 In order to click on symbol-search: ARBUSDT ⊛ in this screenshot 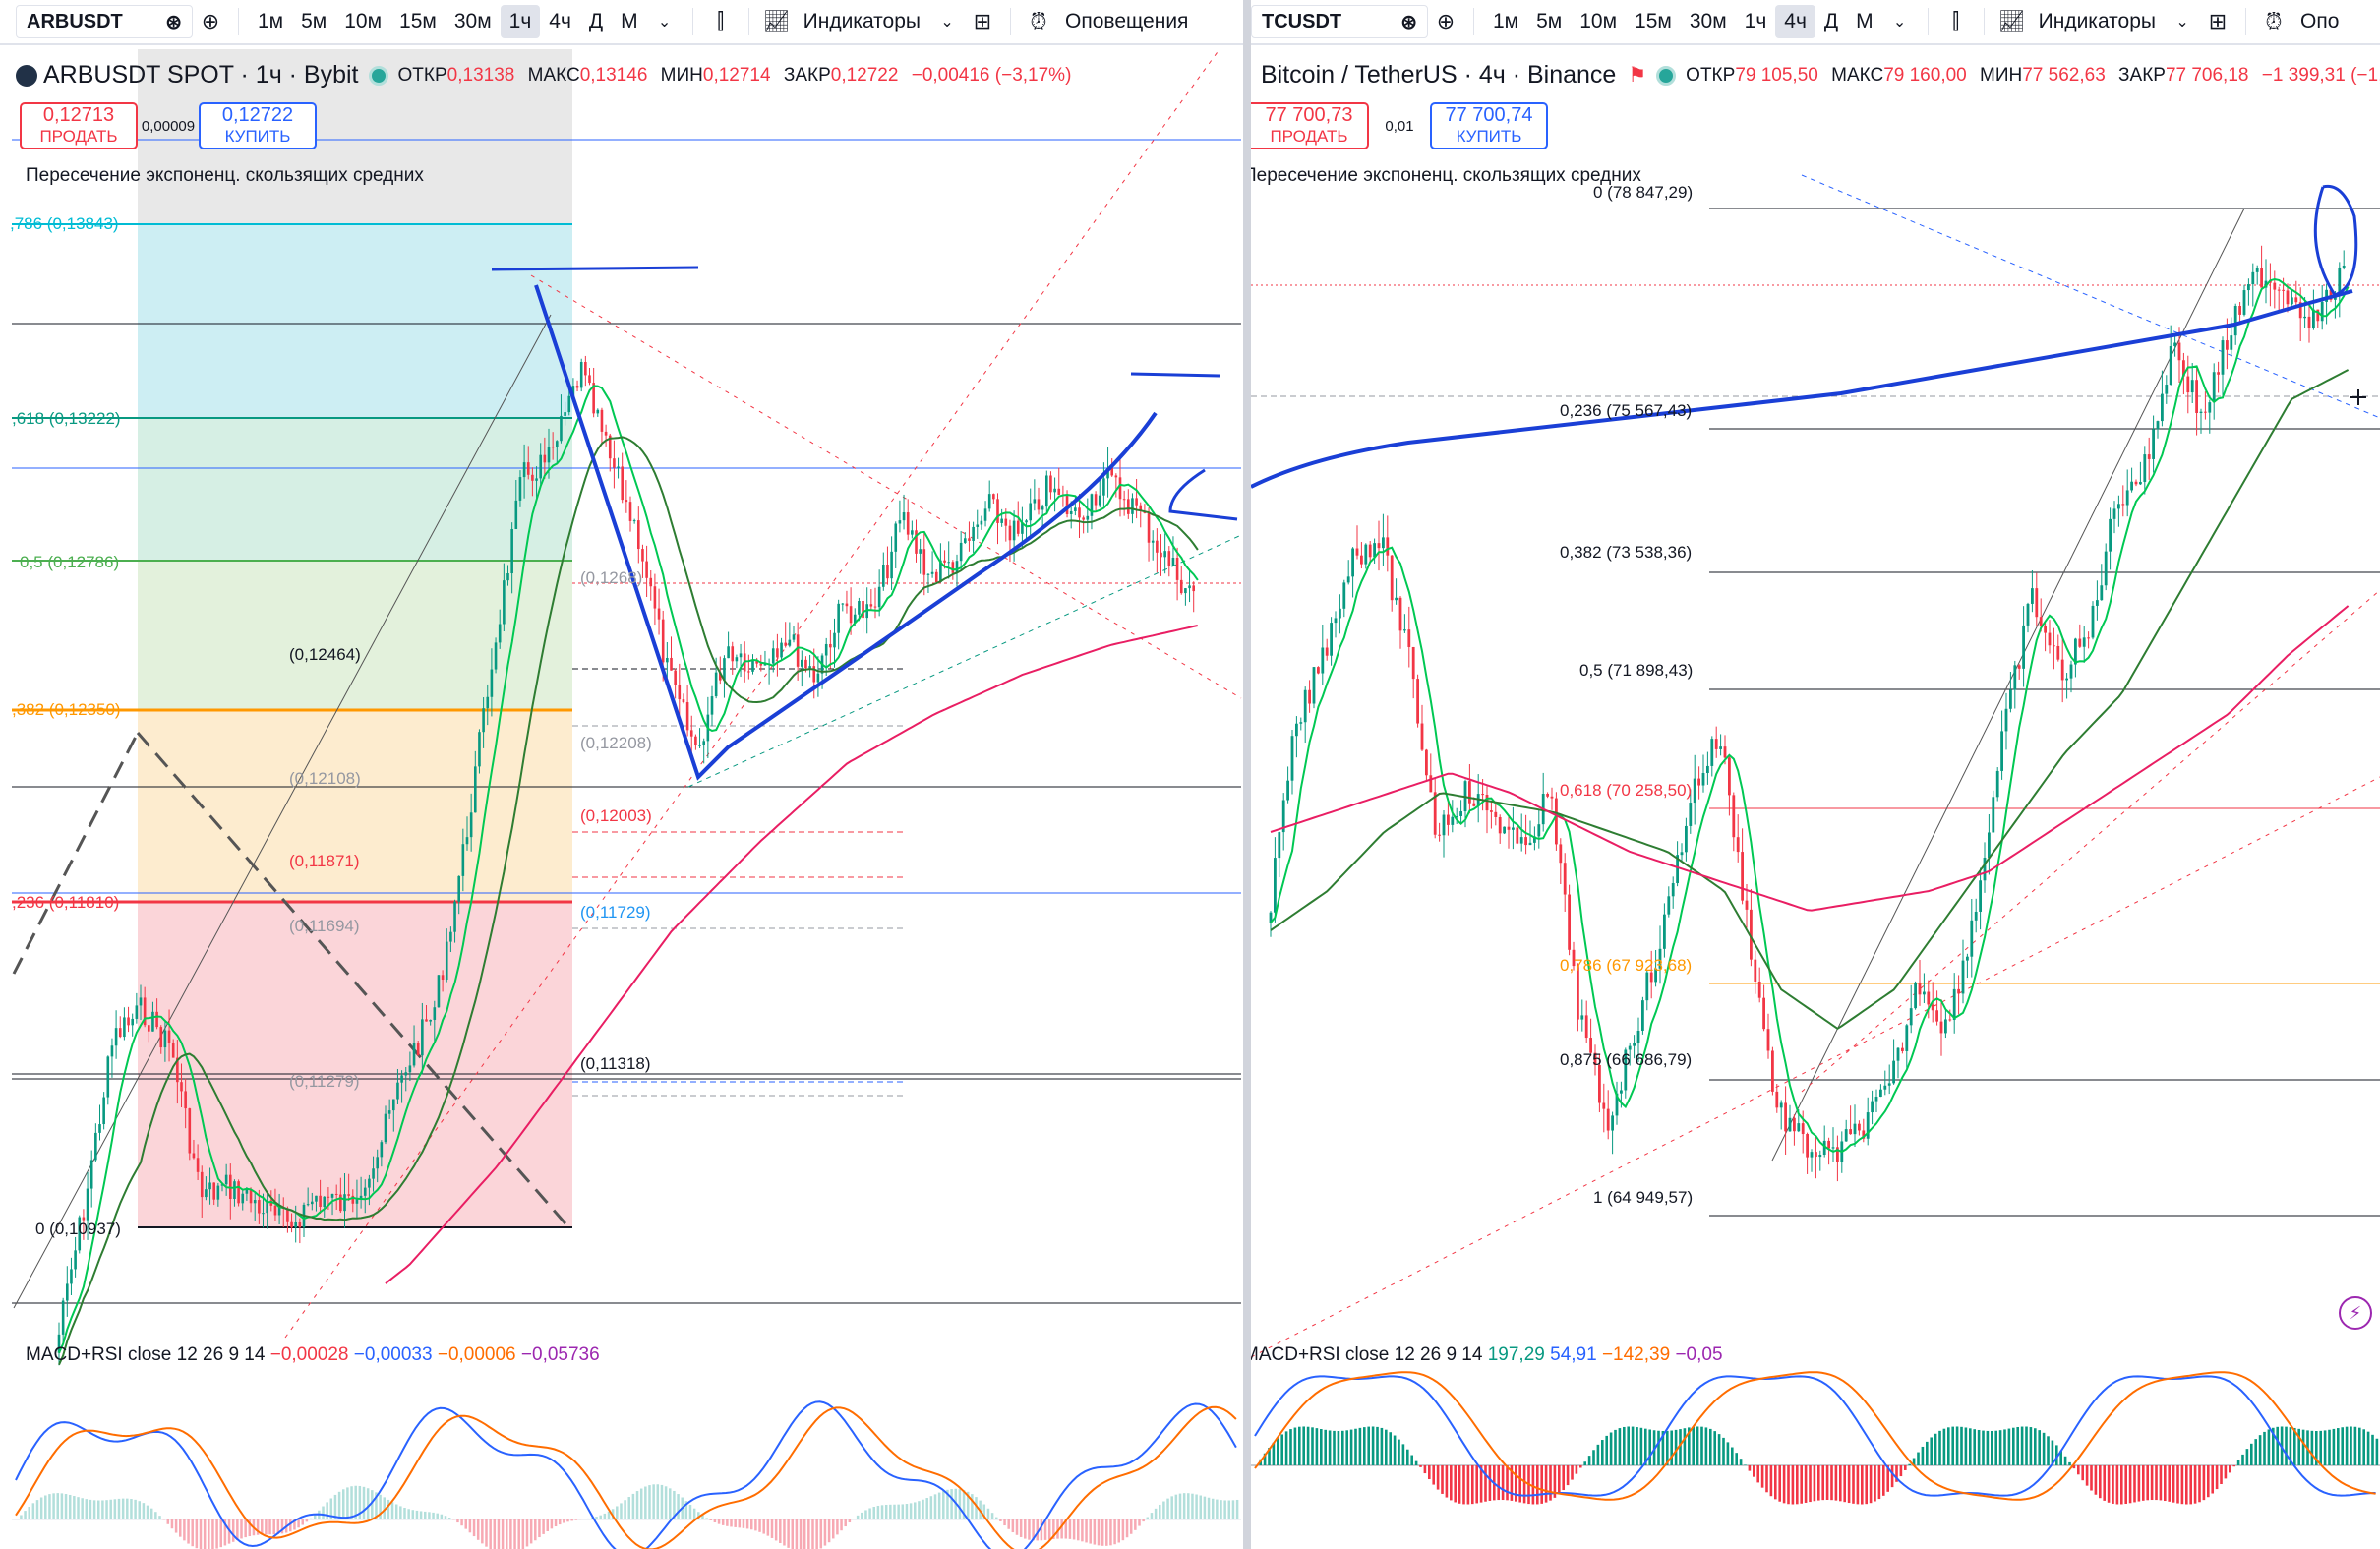, I will do `click(104, 21)`.